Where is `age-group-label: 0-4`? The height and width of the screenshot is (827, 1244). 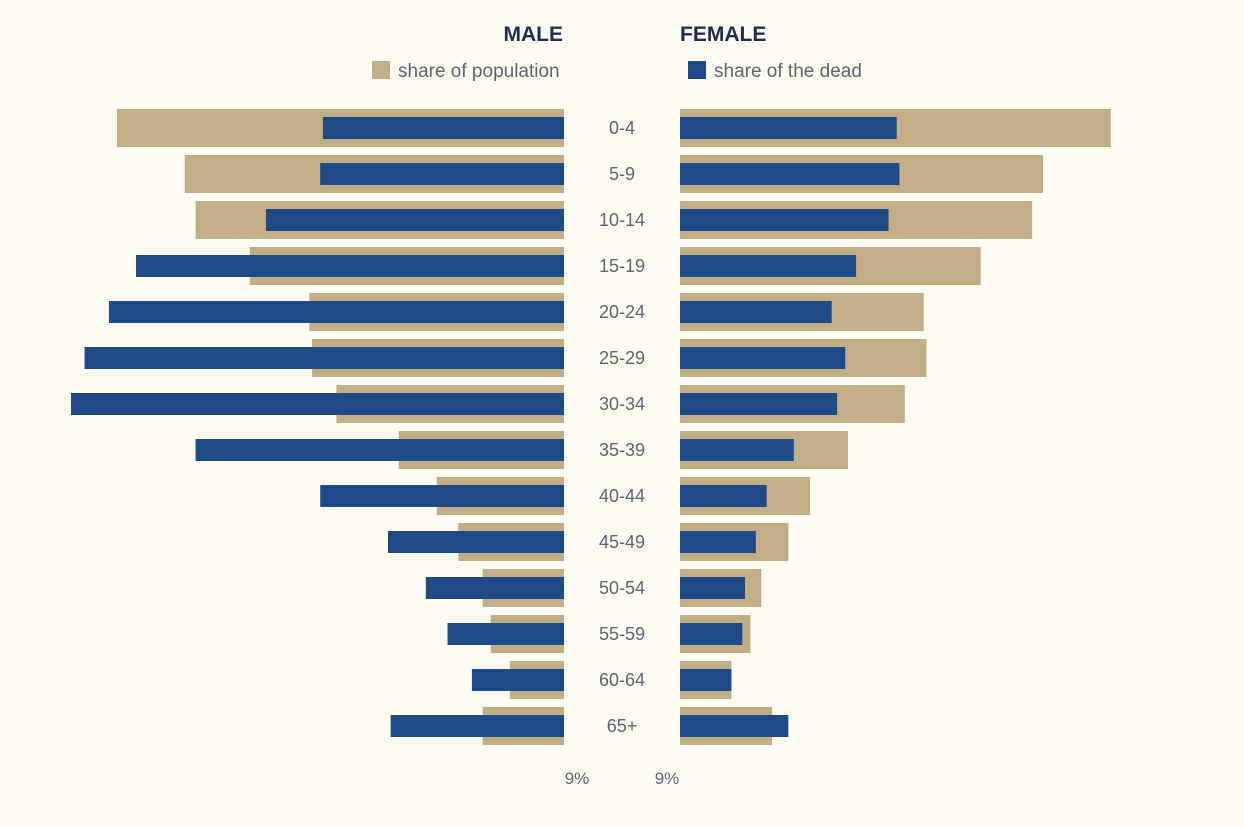 age-group-label: 0-4 is located at coordinates (622, 128).